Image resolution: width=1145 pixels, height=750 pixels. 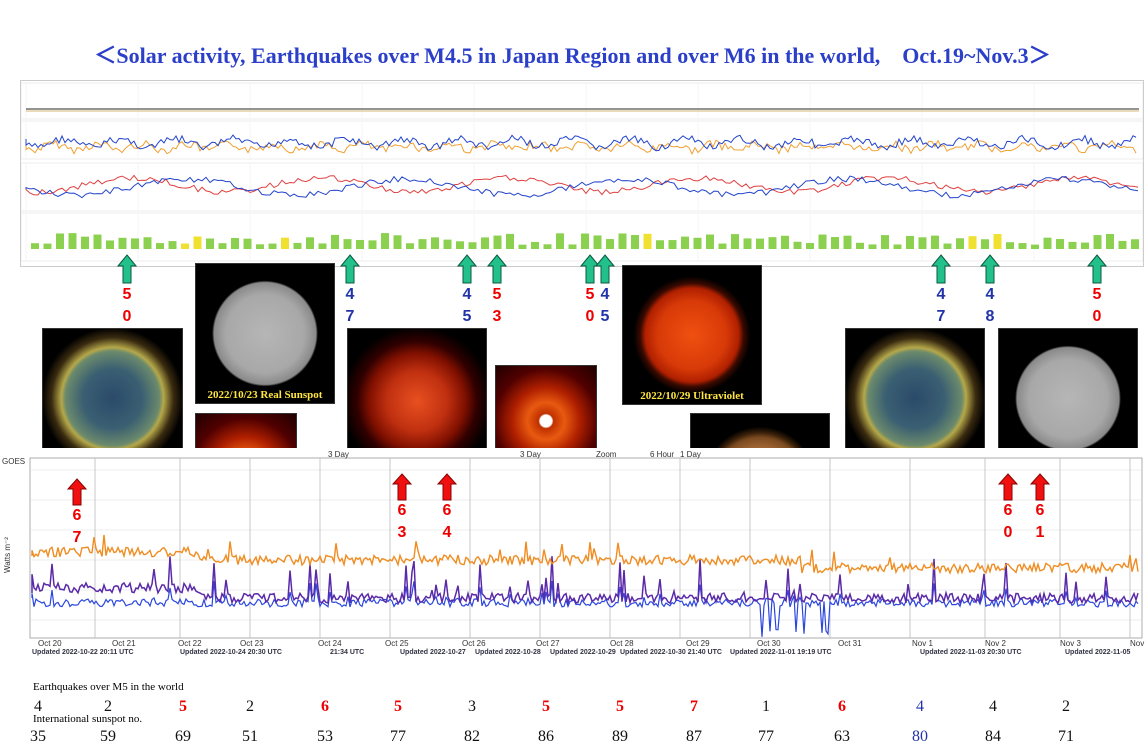 I want to click on sunspot-number-cell: 53, so click(x=325, y=736).